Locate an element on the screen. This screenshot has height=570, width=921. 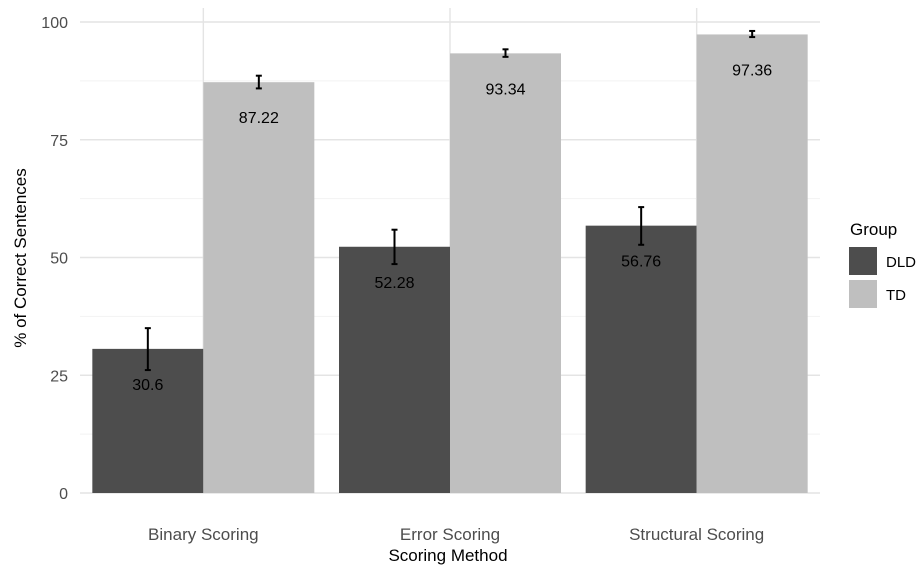
bar-value-label: 87.22 is located at coordinates (259, 118).